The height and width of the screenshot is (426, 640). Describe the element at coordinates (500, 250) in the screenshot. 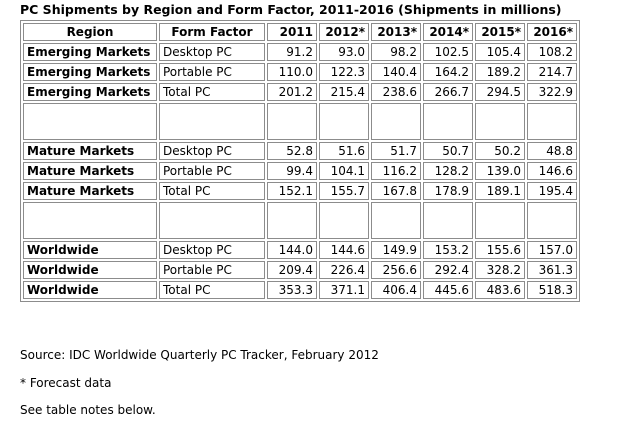

I see `value-cell: 155.6` at that location.